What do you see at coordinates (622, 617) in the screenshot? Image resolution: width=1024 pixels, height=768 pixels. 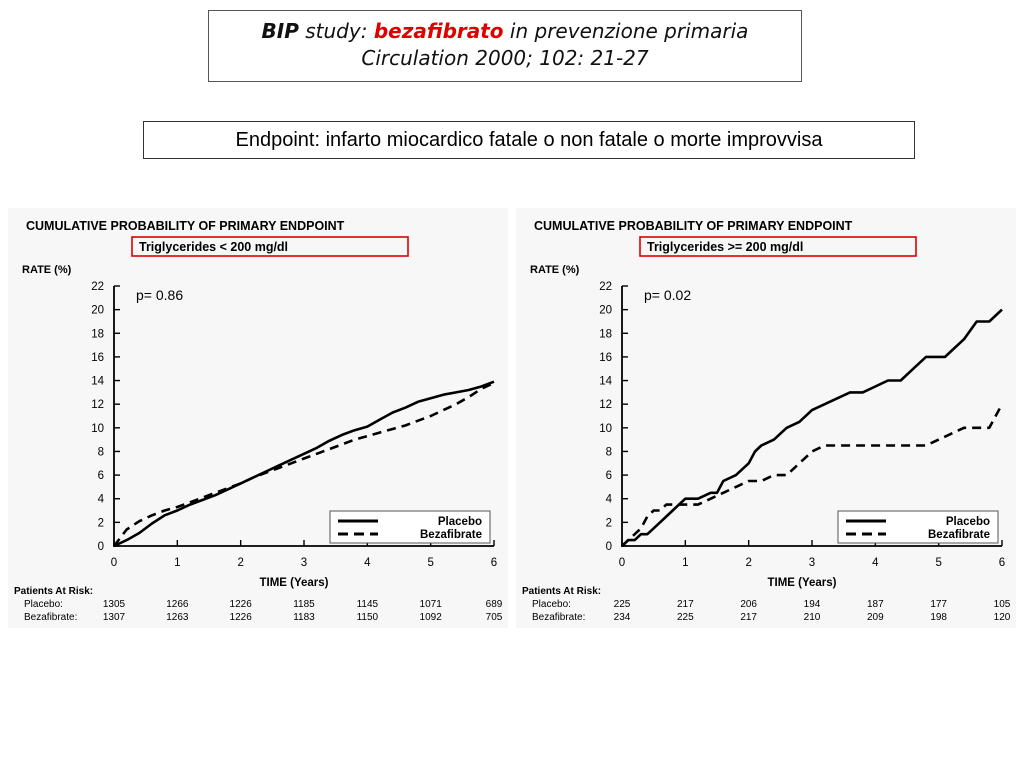 I see `chart1-at-risk-value: 234` at bounding box center [622, 617].